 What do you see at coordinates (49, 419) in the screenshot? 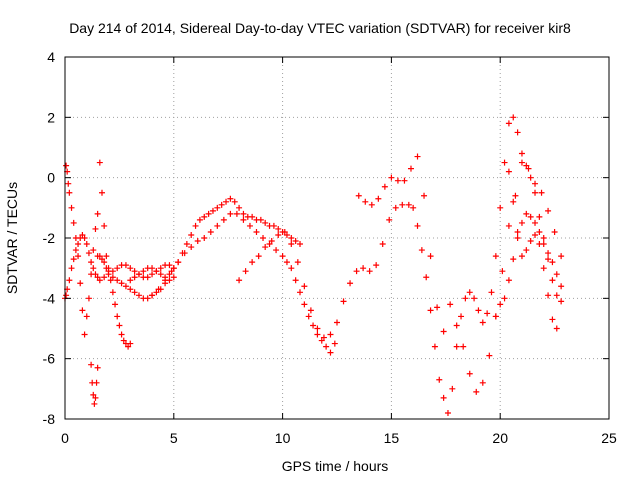
I see `y-tick-label: -8` at bounding box center [49, 419].